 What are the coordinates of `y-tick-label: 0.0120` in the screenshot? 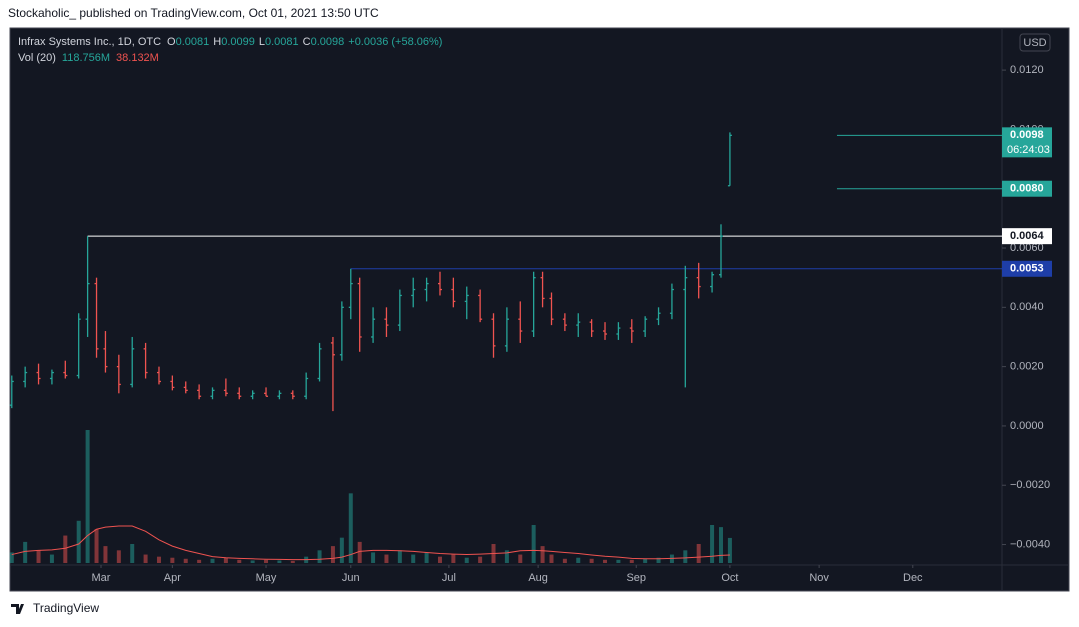 It's located at (1027, 70).